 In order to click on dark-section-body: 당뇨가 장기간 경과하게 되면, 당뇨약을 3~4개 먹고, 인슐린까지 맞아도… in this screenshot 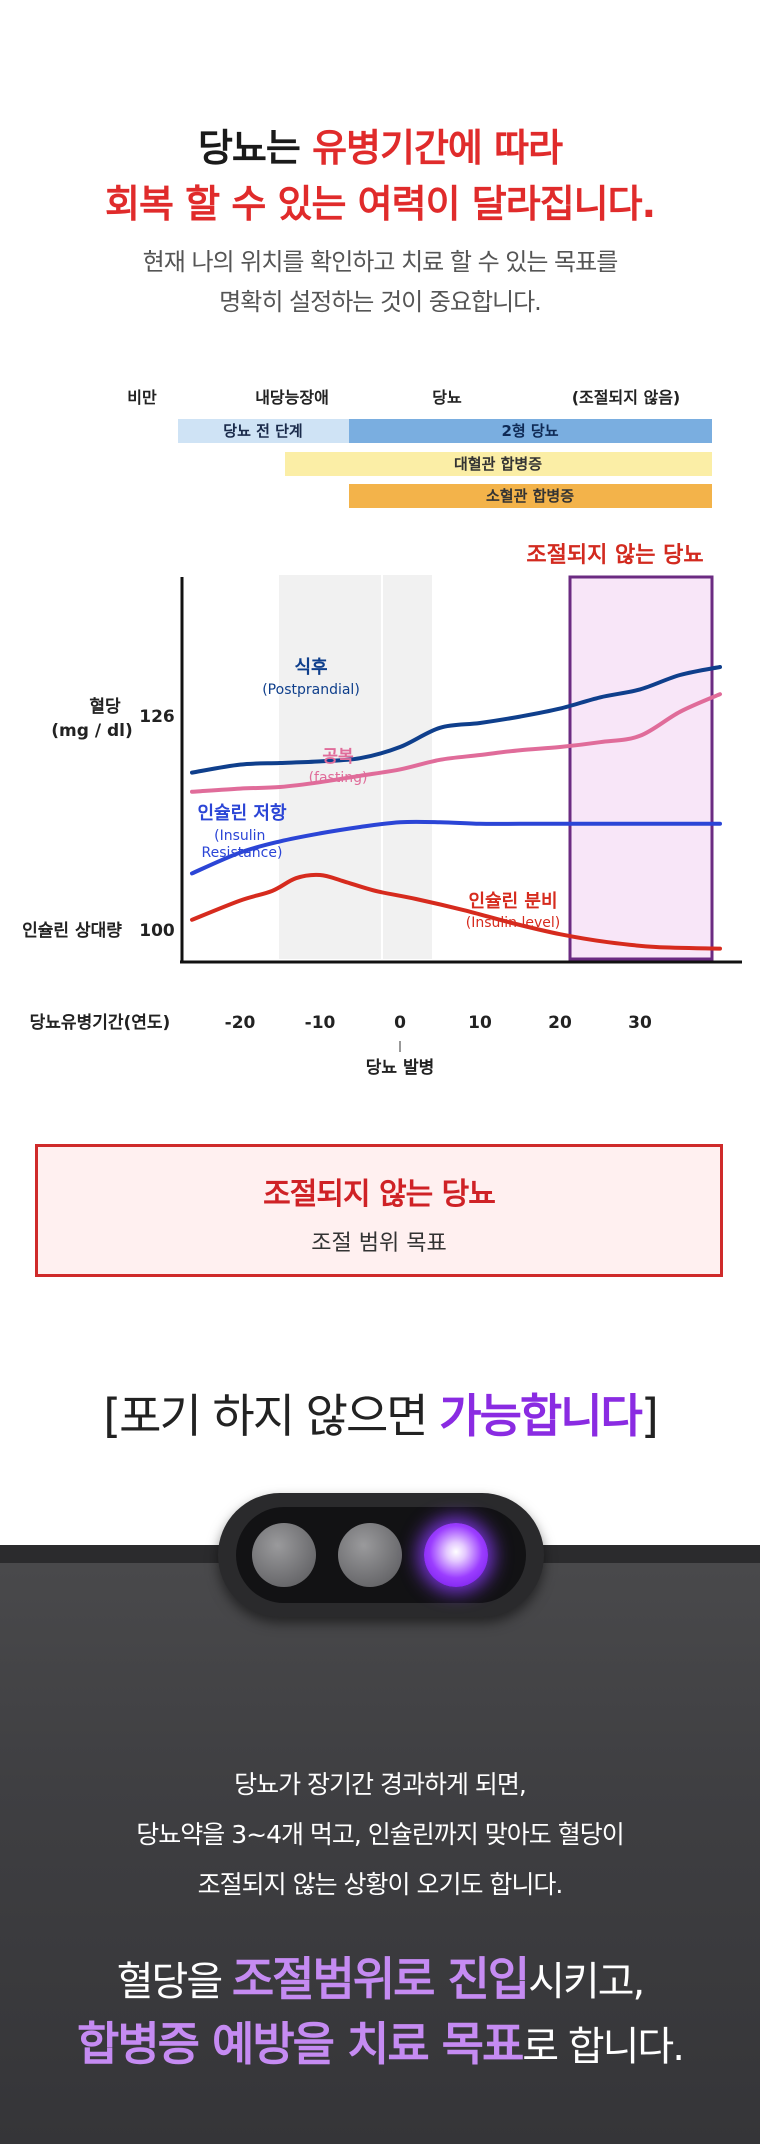, I will do `click(380, 1835)`.